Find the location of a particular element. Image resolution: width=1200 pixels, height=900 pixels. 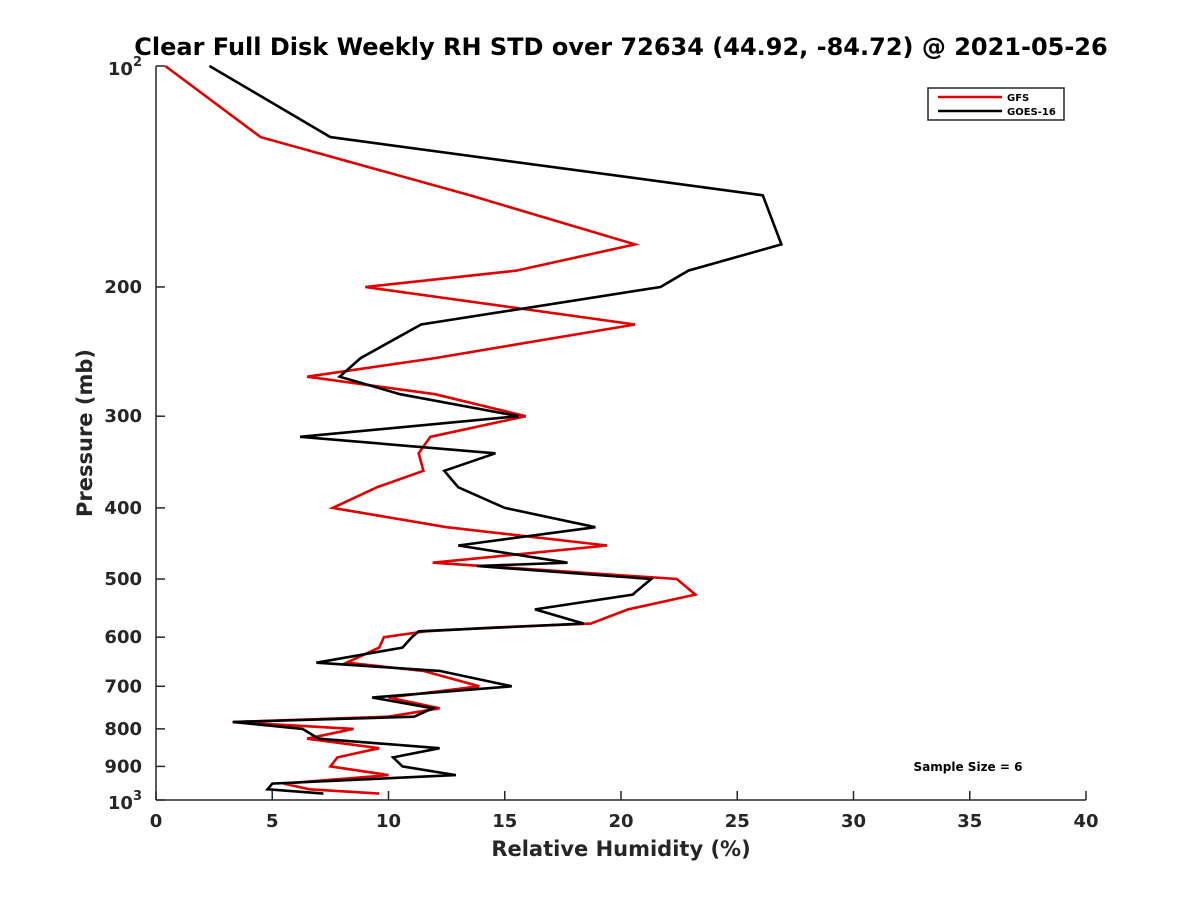

legend-label: GOES-16 is located at coordinates (1031, 112).